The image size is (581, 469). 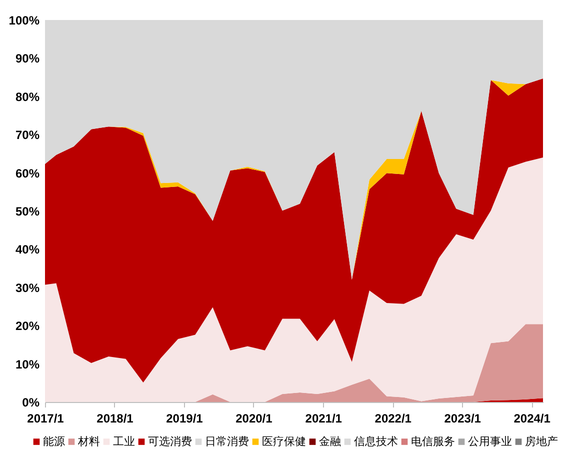 I want to click on legend-label: 房地产, so click(x=541, y=441).